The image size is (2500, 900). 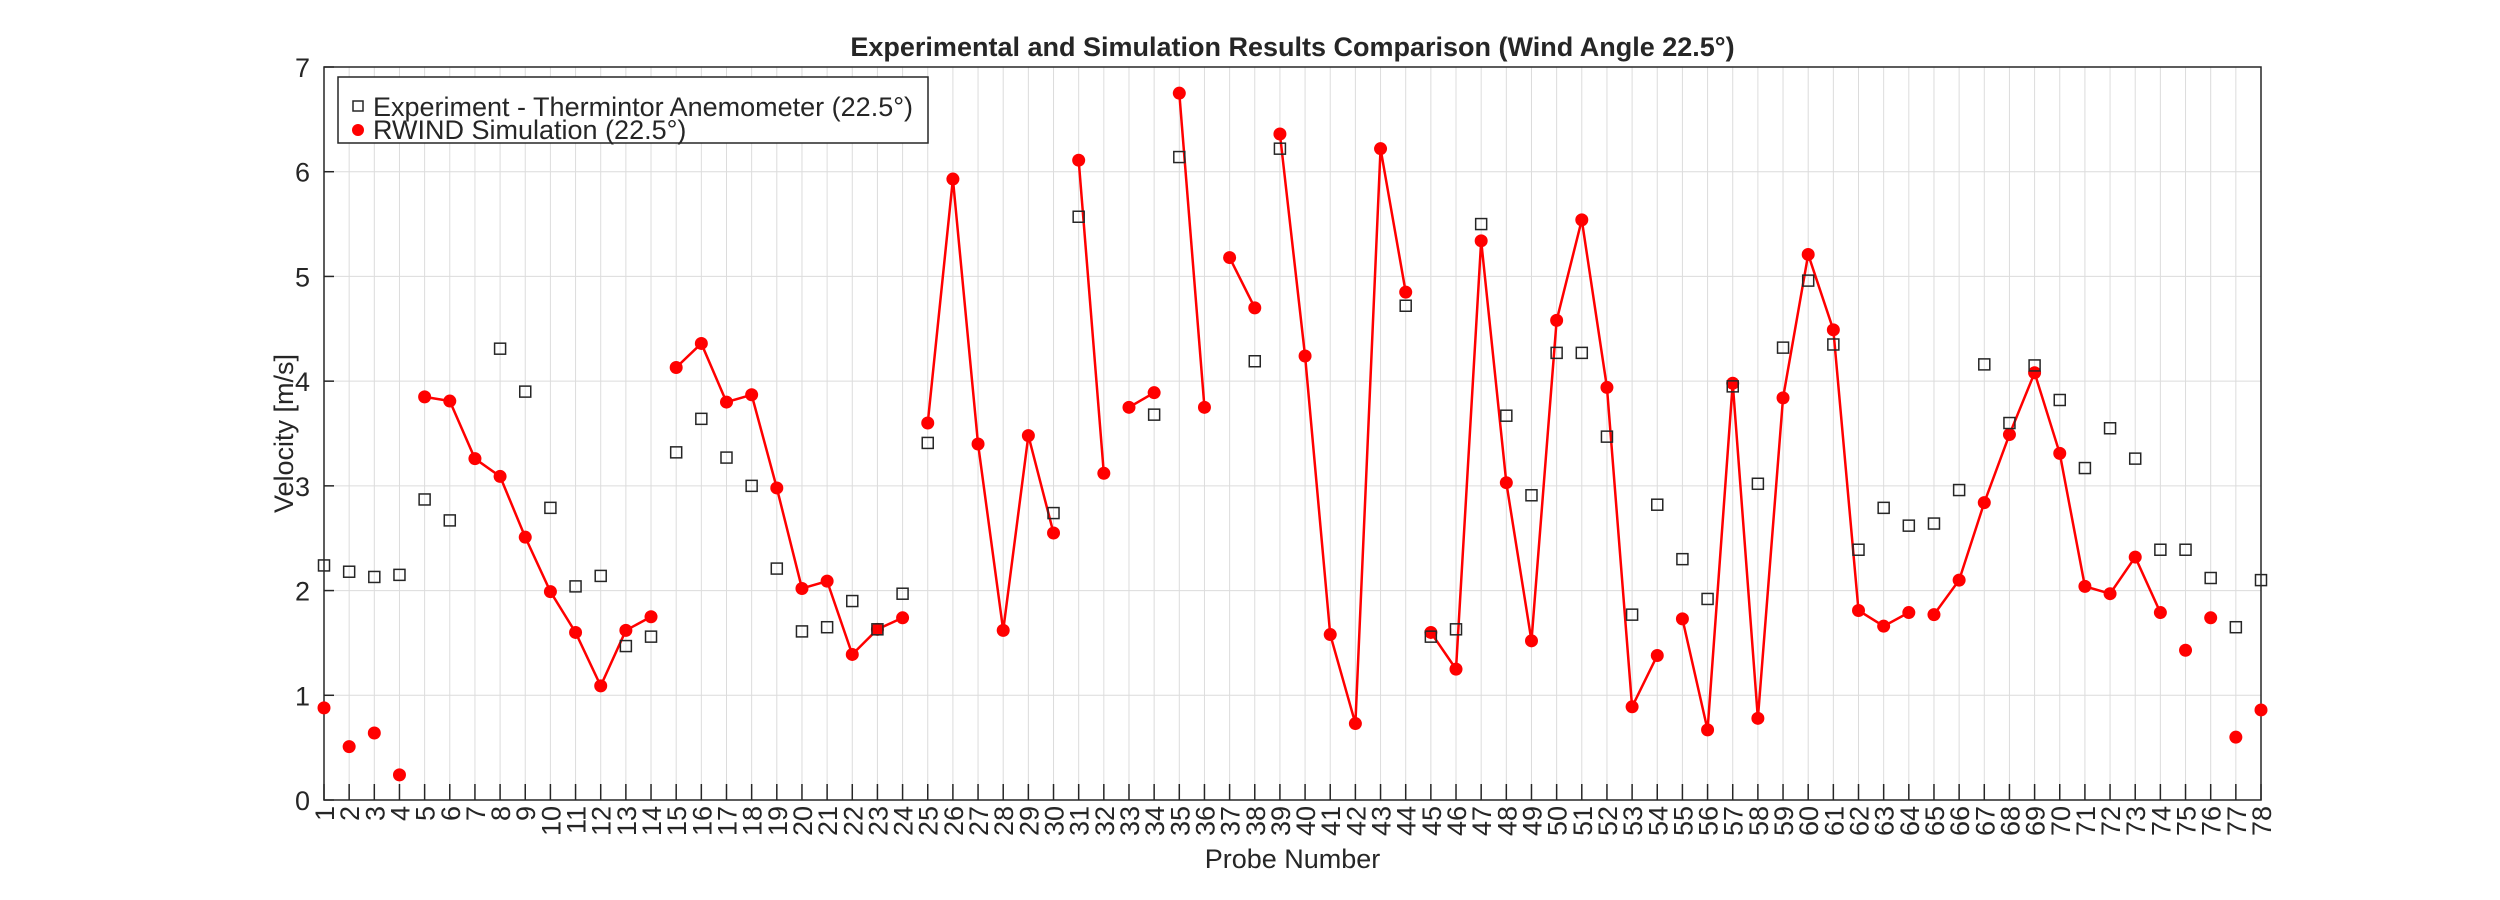 What do you see at coordinates (350, 813) in the screenshot?
I see `x-tick-label: 2` at bounding box center [350, 813].